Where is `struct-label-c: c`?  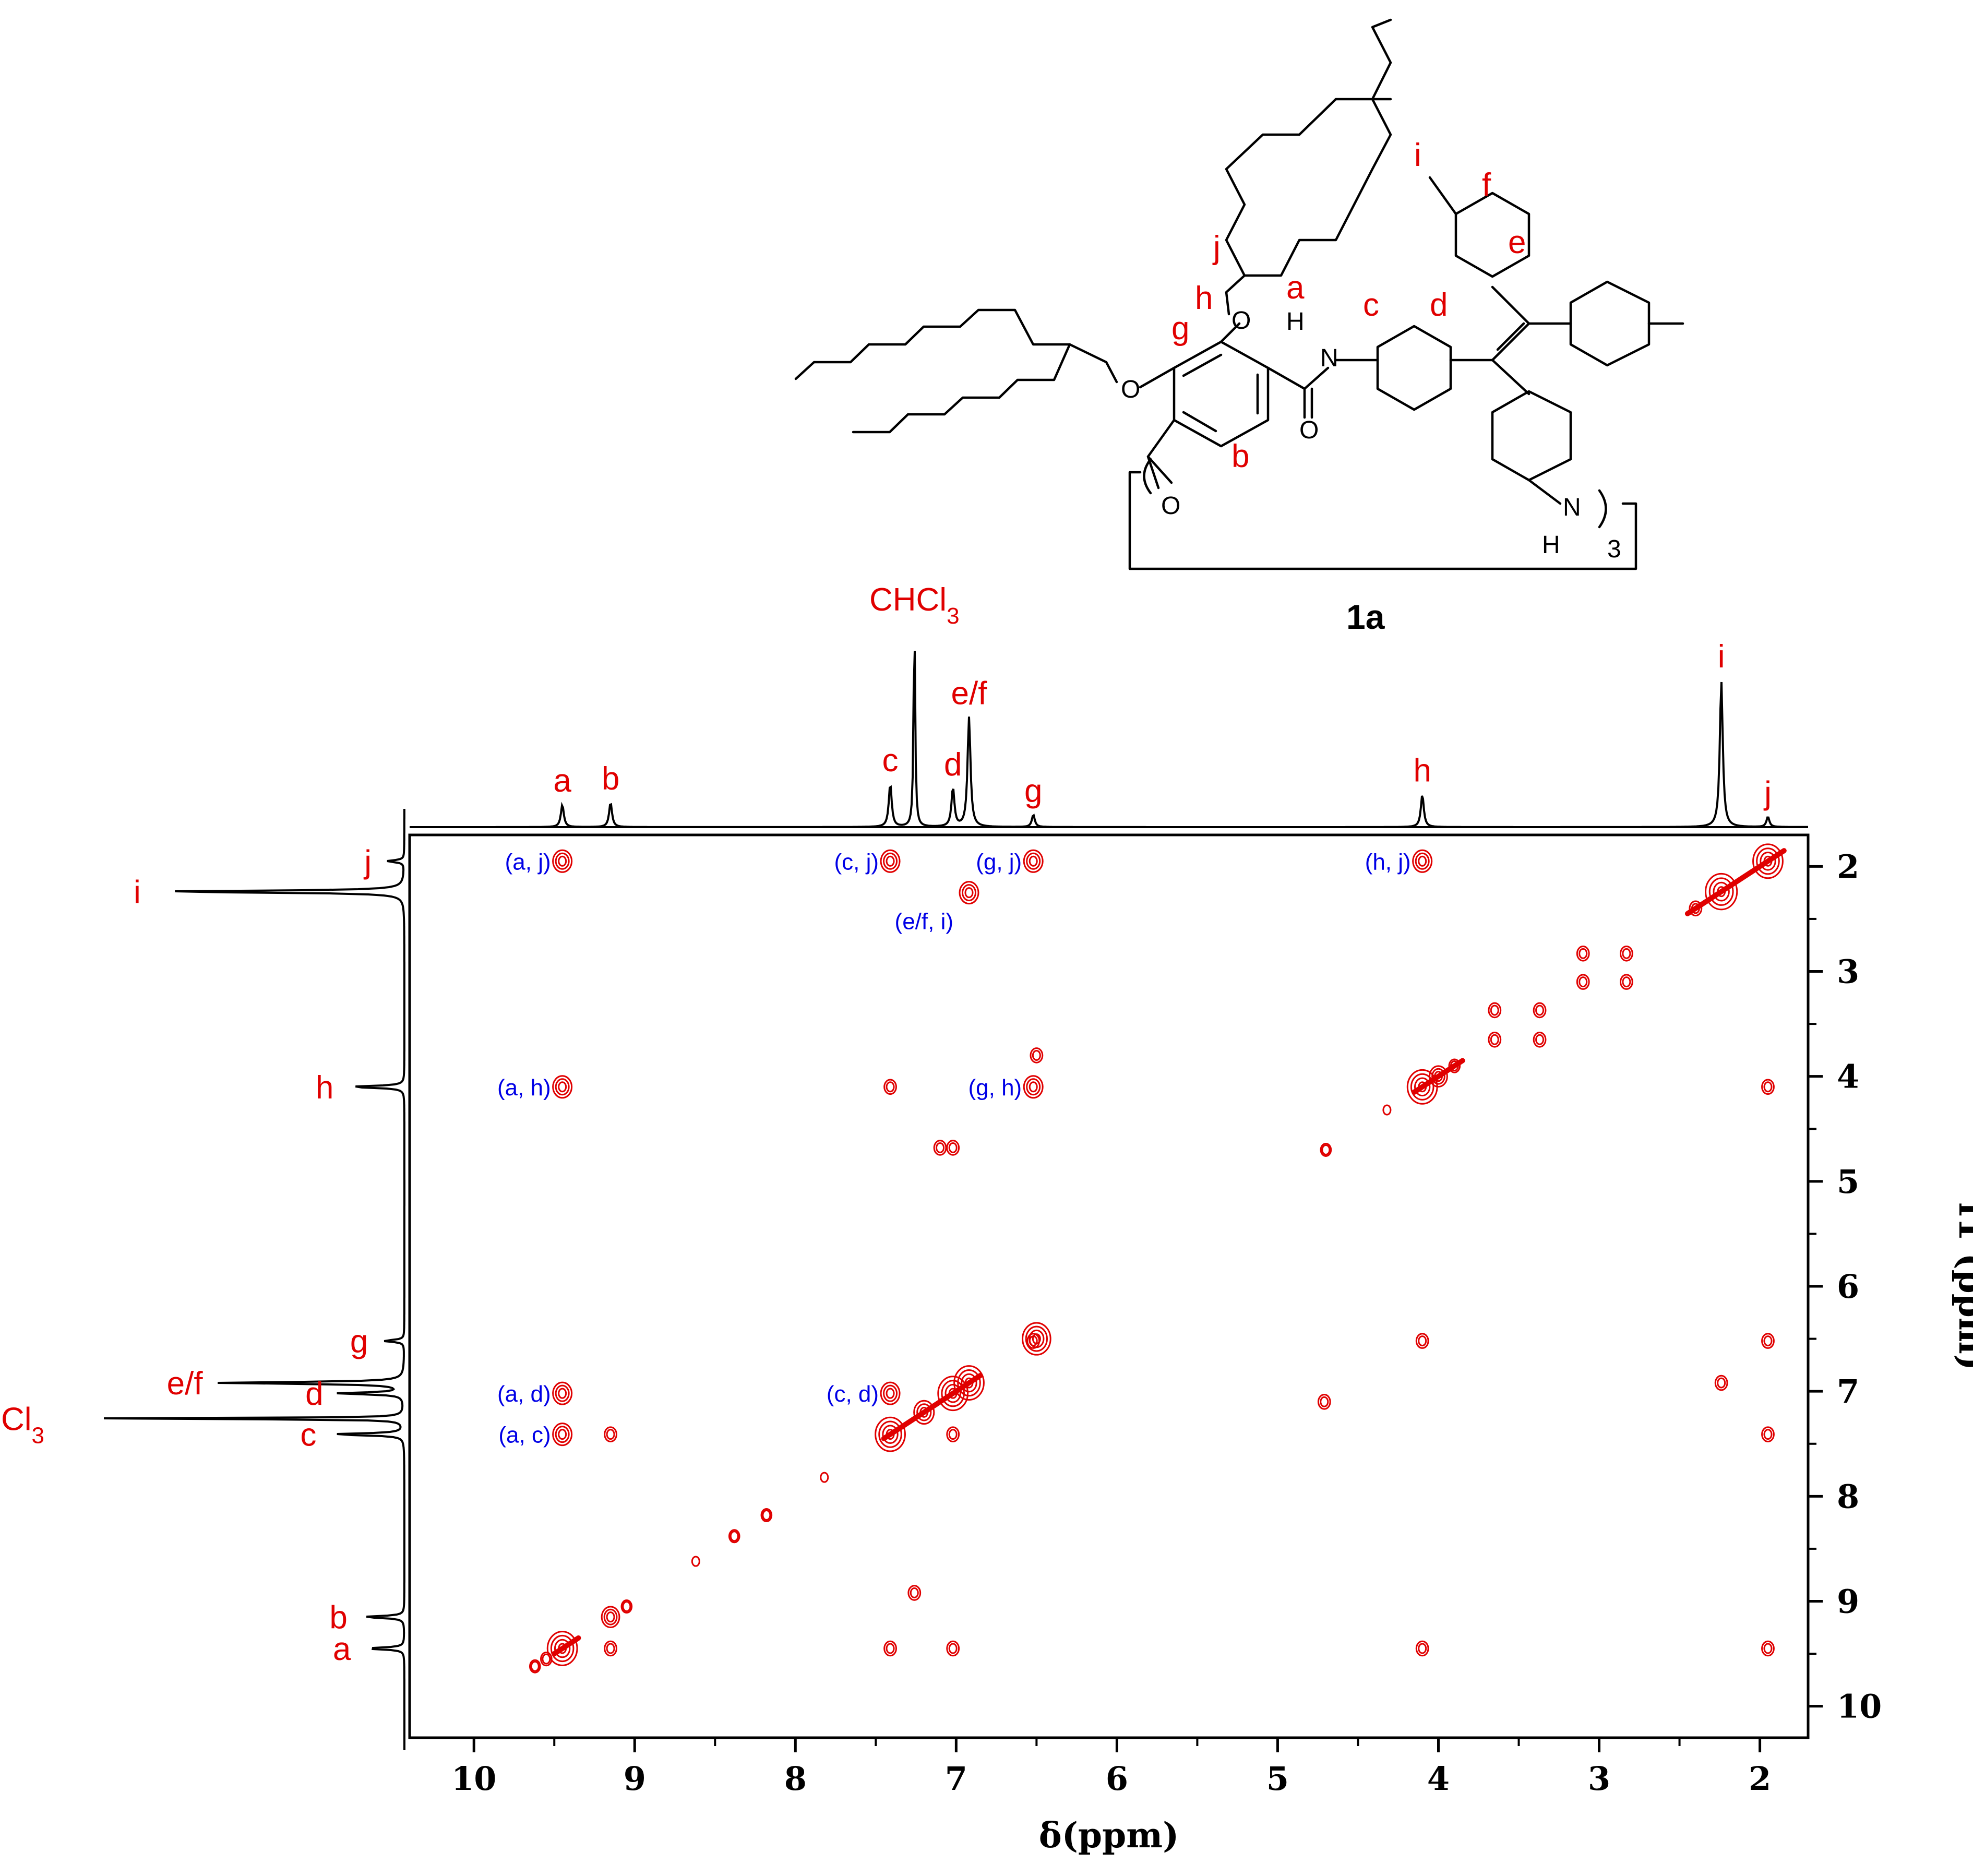
struct-label-c: c is located at coordinates (1371, 305).